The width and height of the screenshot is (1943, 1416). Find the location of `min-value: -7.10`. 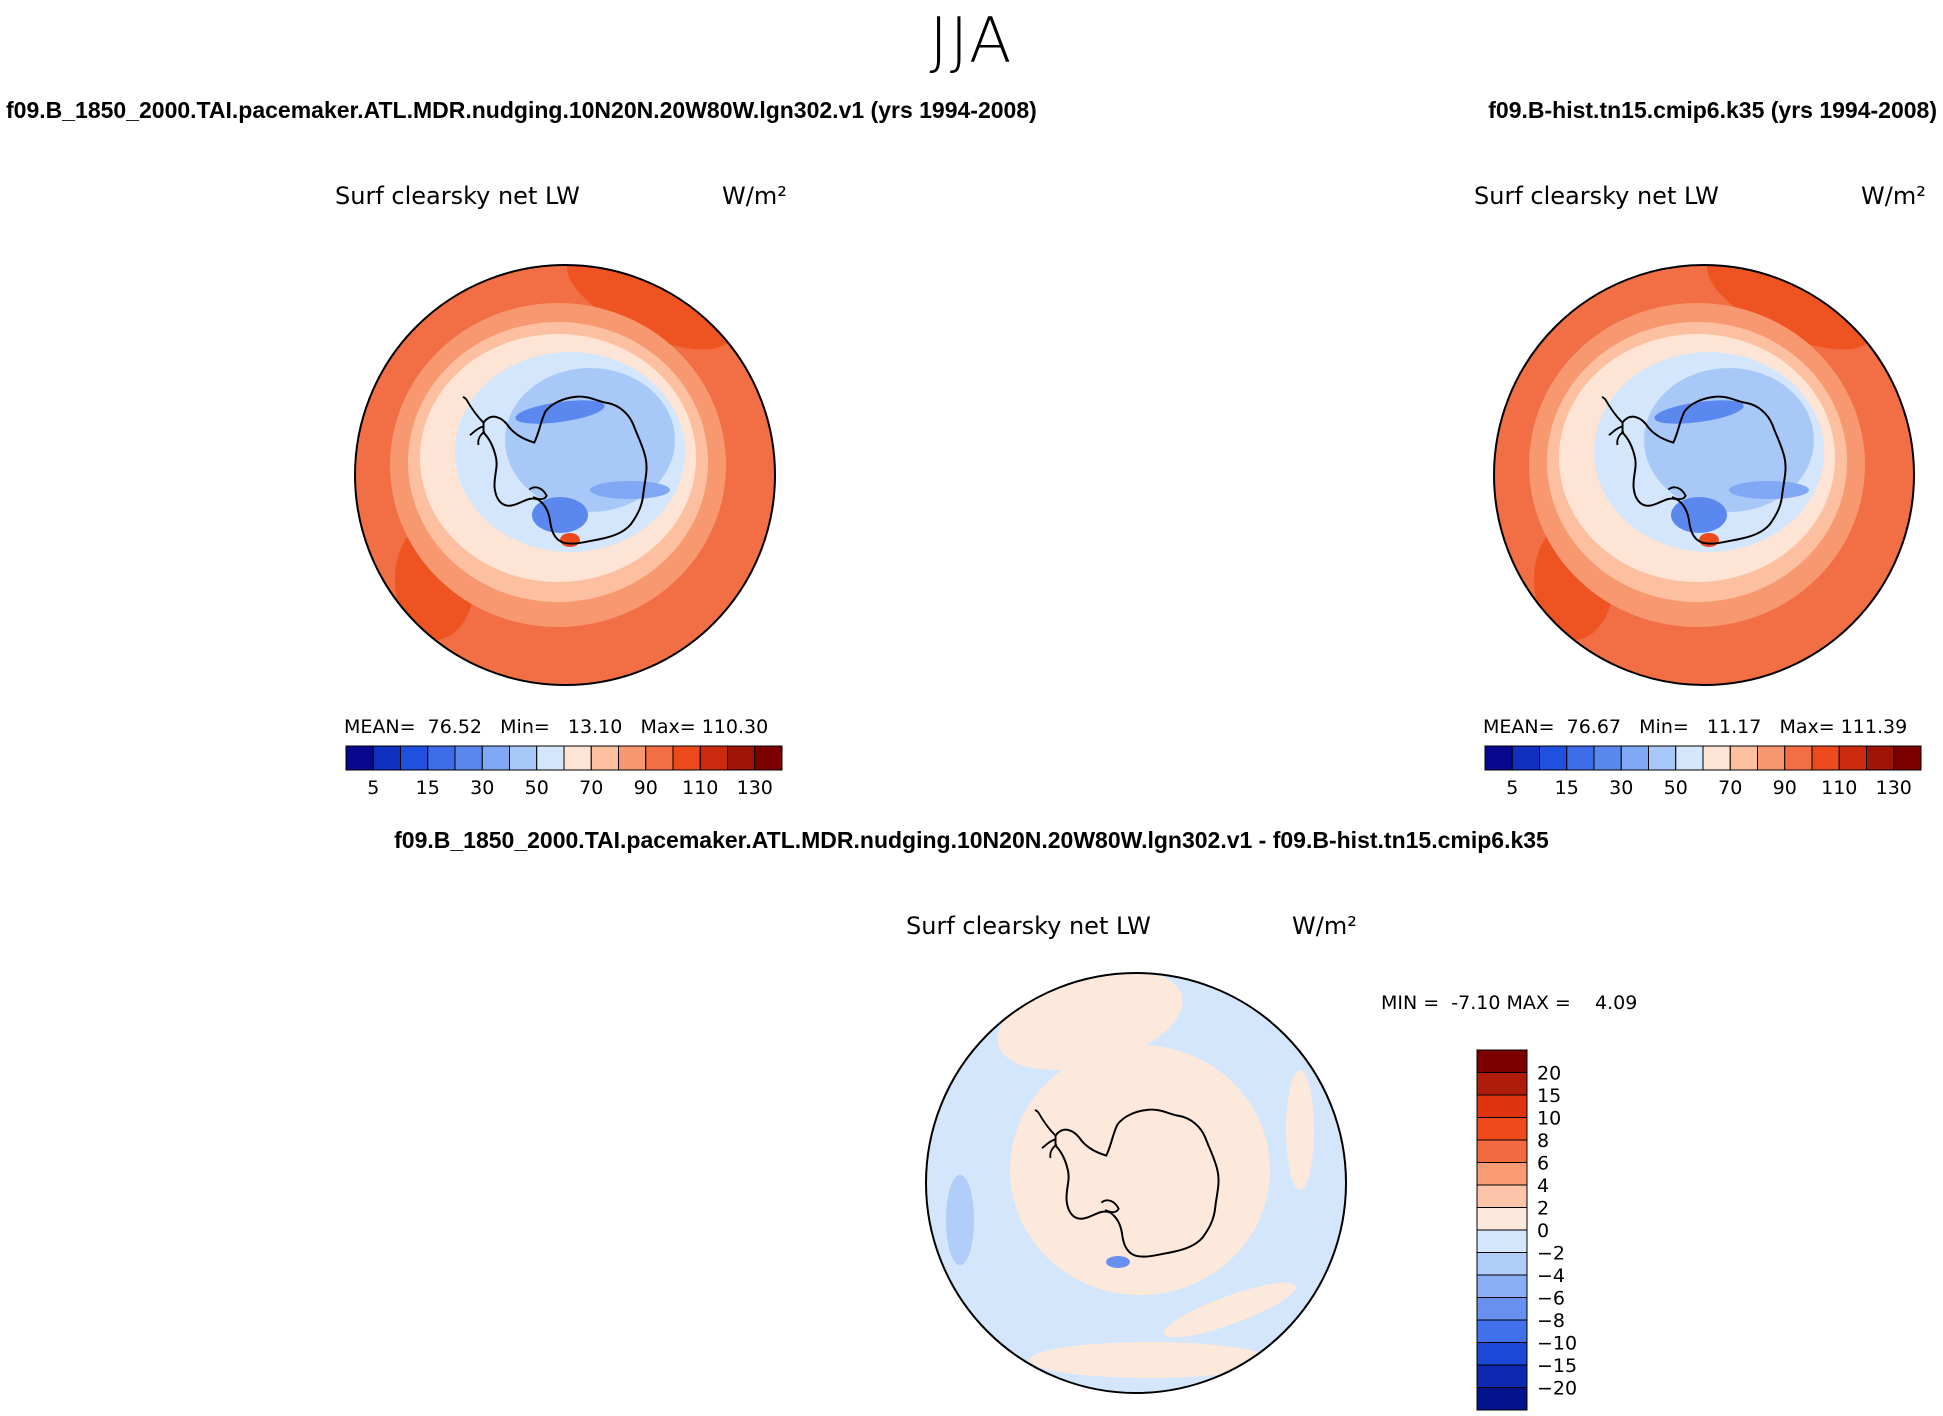

min-value: -7.10 is located at coordinates (1476, 1003).